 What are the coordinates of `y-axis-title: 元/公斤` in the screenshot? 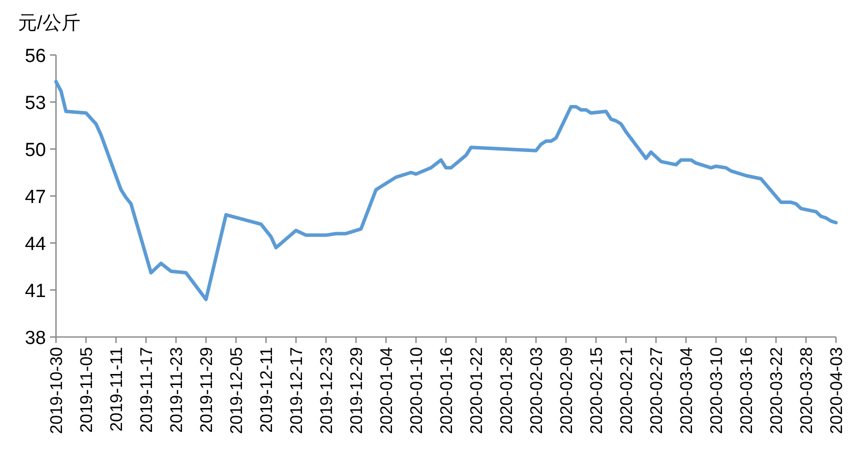 It's located at (49, 23).